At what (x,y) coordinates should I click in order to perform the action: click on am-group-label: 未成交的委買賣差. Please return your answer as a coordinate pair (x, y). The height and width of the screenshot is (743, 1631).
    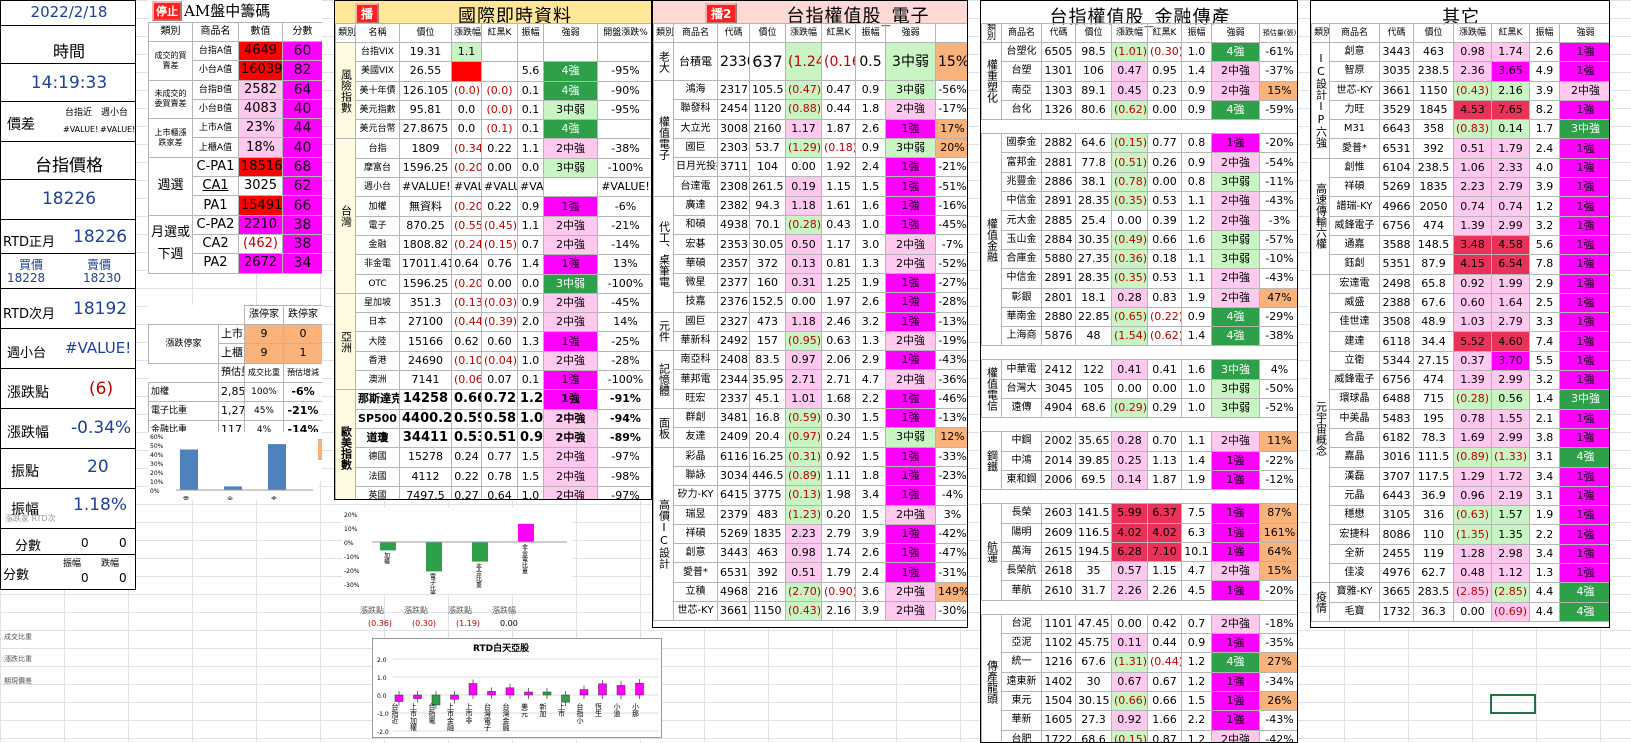
    Looking at the image, I should click on (170, 99).